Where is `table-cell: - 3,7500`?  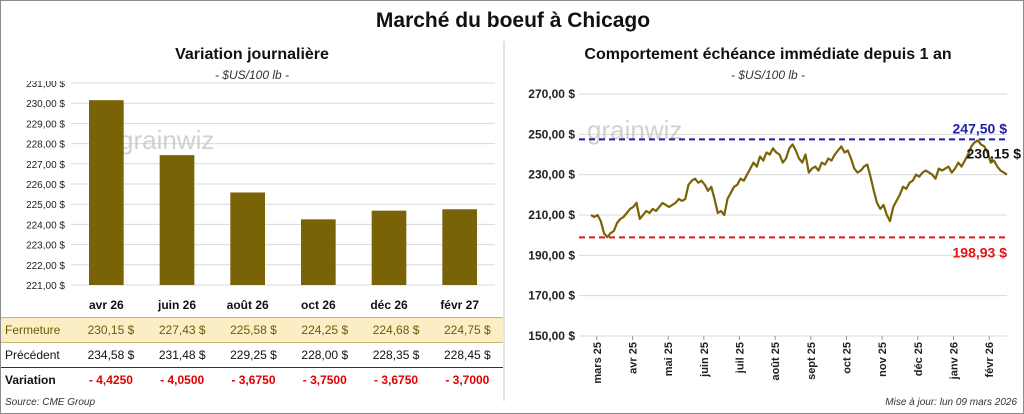
table-cell: - 3,7500 is located at coordinates (324, 380).